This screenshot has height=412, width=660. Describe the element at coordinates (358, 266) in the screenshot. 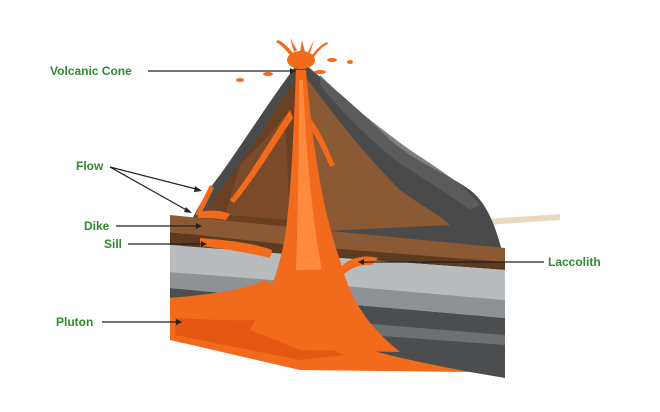

I see `laccolith-dome` at that location.